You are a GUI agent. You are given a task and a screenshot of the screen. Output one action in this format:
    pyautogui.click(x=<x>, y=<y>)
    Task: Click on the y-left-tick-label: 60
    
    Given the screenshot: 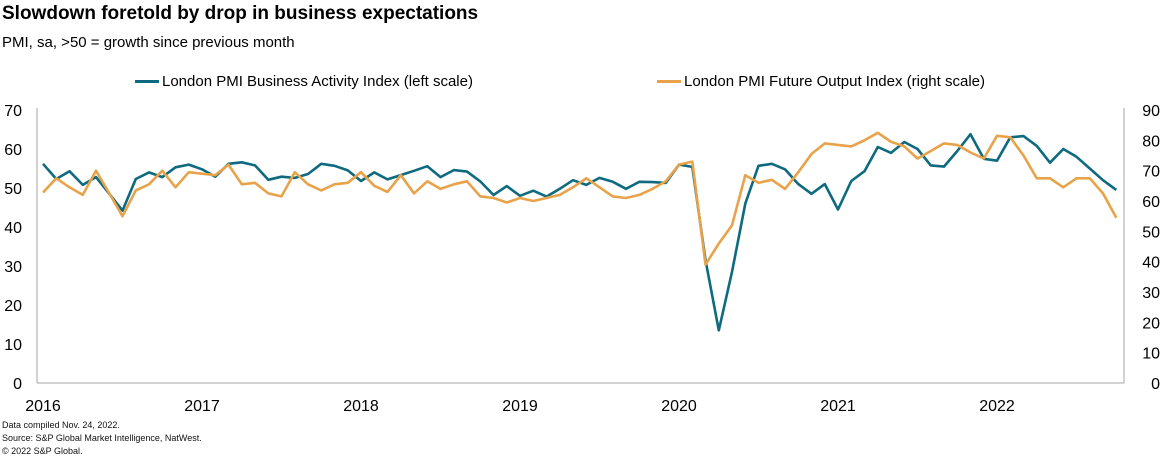 What is the action you would take?
    pyautogui.click(x=13, y=150)
    